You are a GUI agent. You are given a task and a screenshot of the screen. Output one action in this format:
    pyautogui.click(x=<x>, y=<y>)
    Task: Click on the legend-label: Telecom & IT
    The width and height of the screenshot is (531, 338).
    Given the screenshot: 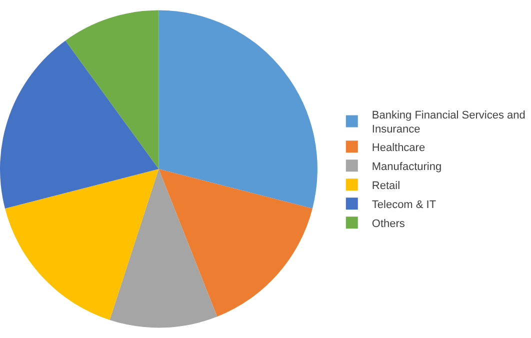 What is the action you would take?
    pyautogui.click(x=404, y=204)
    